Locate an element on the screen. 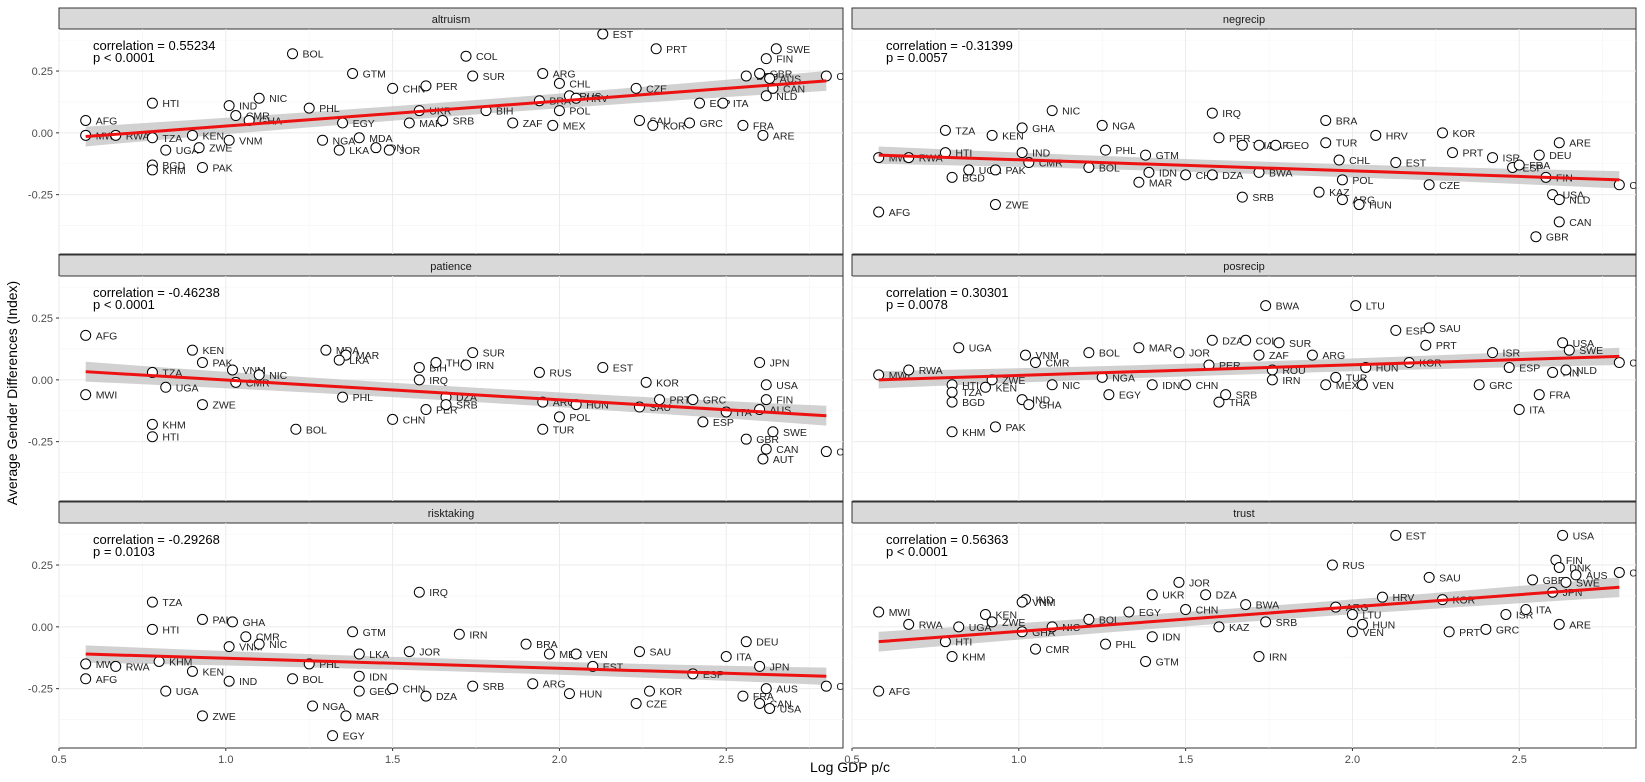 The height and width of the screenshot is (782, 1645). point-label: POL is located at coordinates (1362, 181).